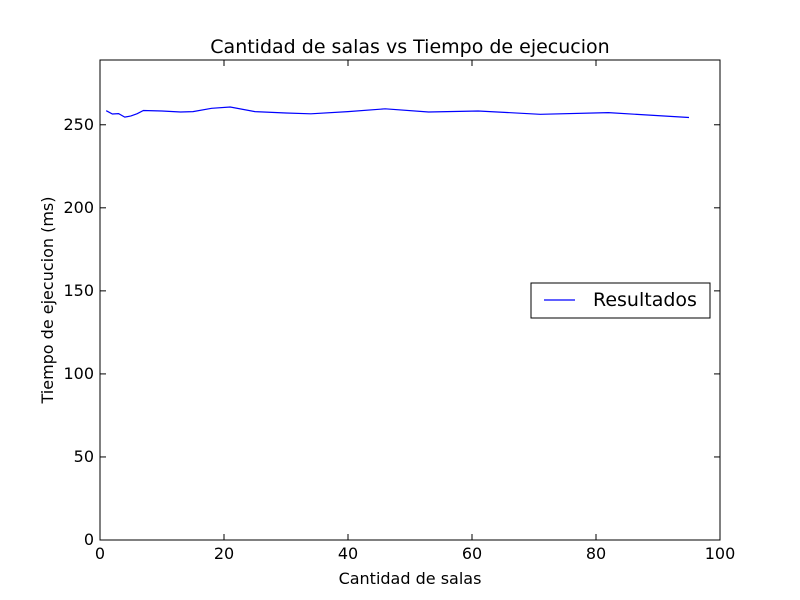  I want to click on x-tick-label: 40, so click(348, 553).